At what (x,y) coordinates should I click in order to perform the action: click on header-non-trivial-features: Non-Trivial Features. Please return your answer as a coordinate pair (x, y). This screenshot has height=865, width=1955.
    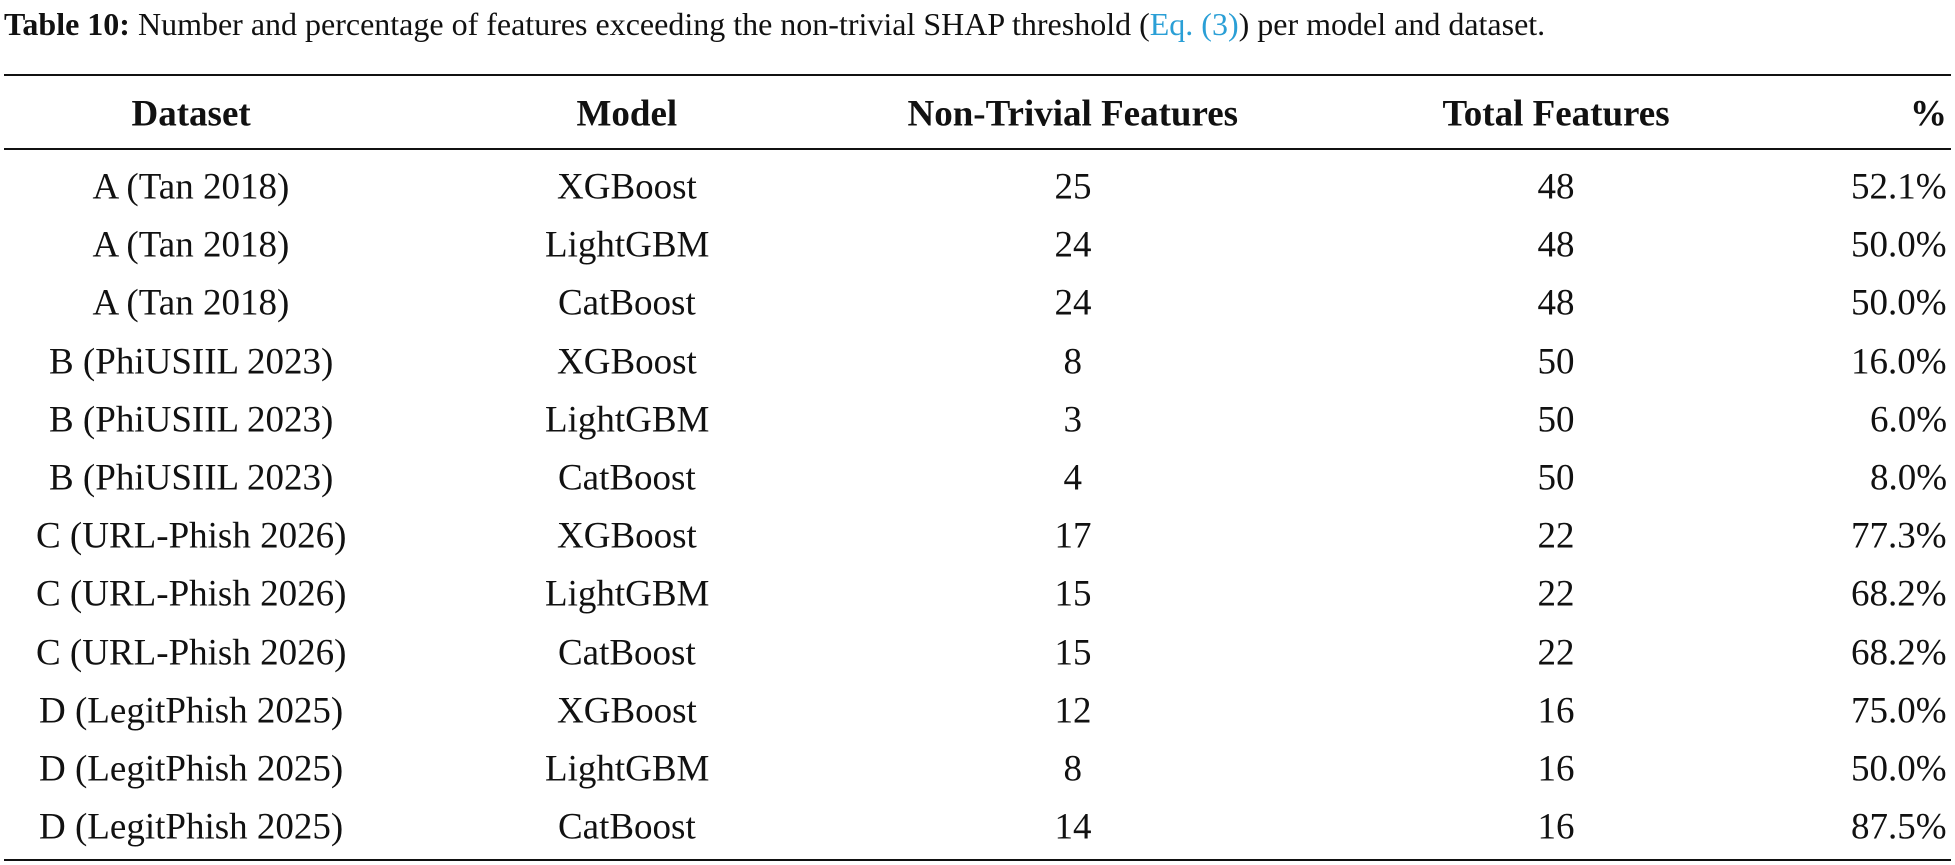
    Looking at the image, I should click on (1073, 114).